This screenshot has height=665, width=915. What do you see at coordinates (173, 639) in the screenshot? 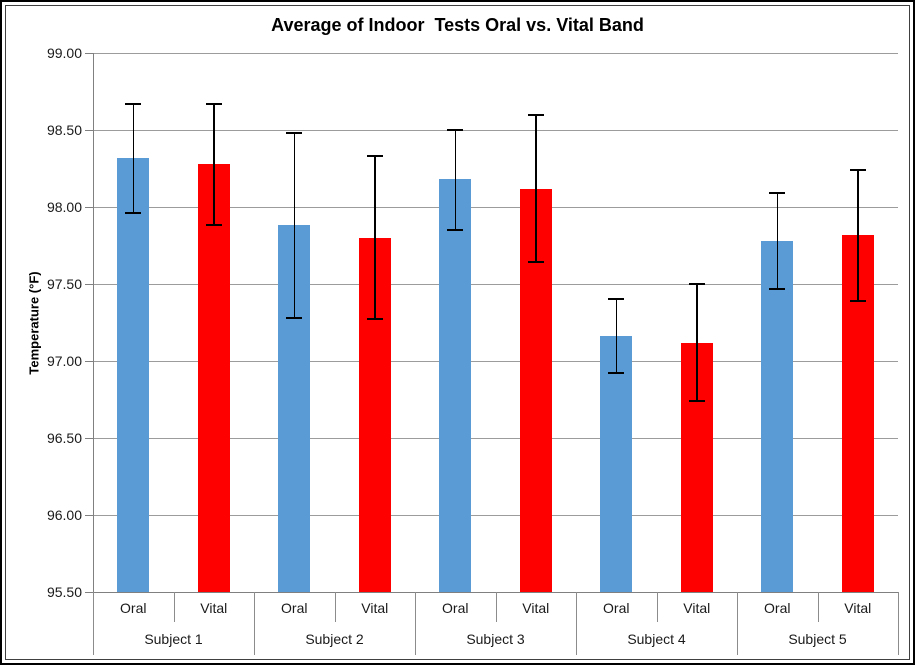
I see `x-group-label-subject-1: Subject 1` at bounding box center [173, 639].